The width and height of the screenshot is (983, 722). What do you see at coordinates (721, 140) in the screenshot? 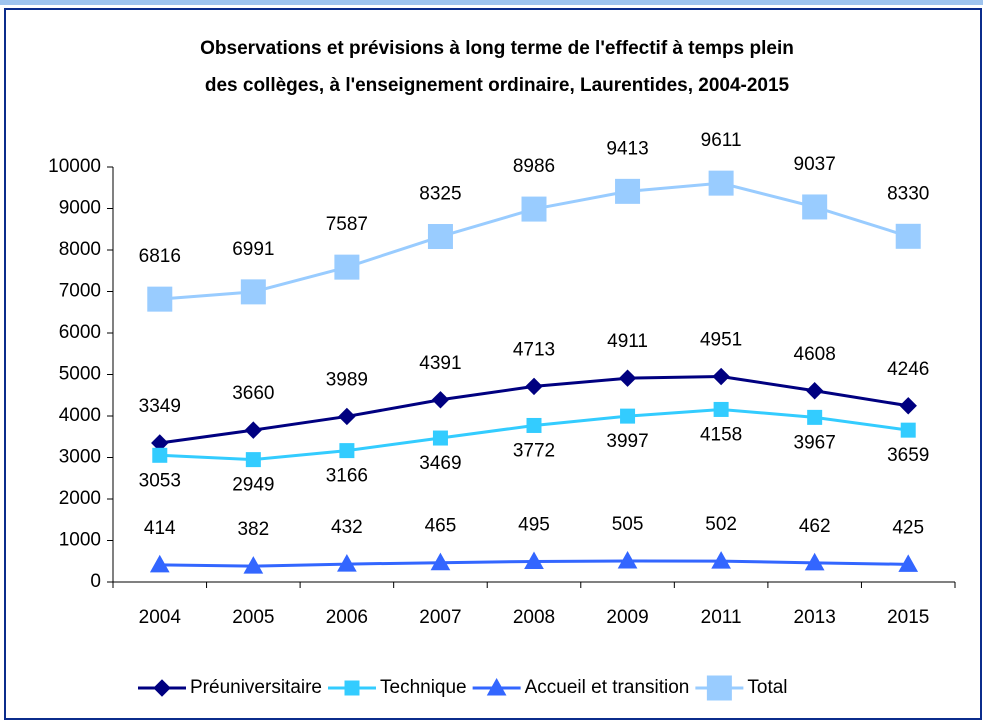
I see `data-label: 9611` at bounding box center [721, 140].